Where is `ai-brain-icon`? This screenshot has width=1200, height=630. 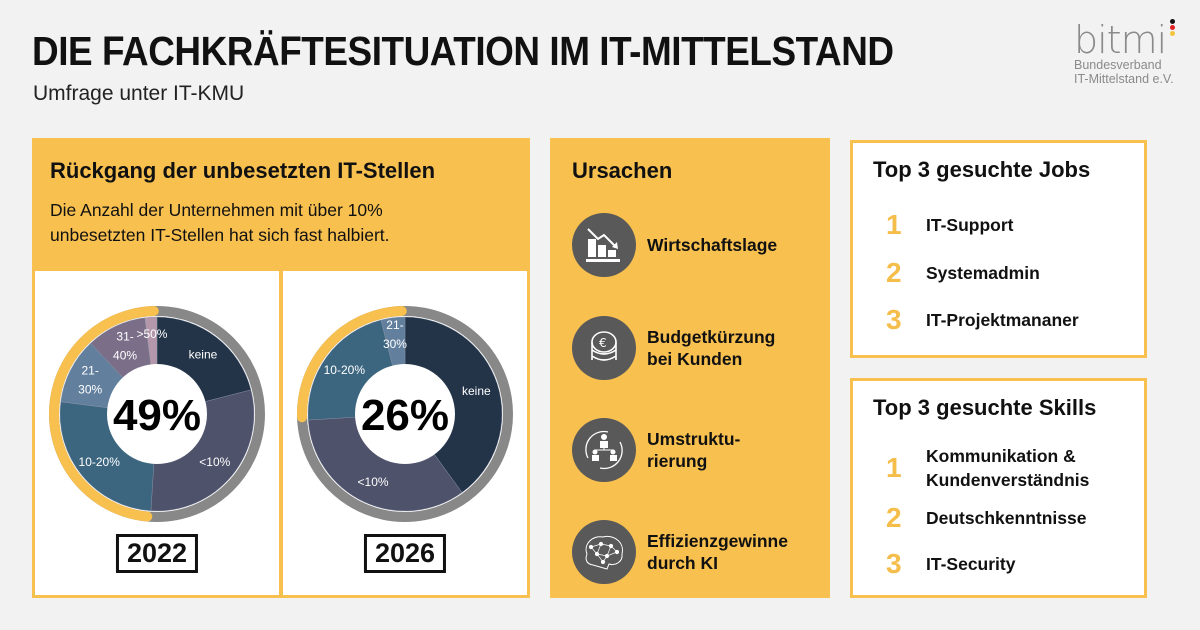
ai-brain-icon is located at coordinates (604, 552).